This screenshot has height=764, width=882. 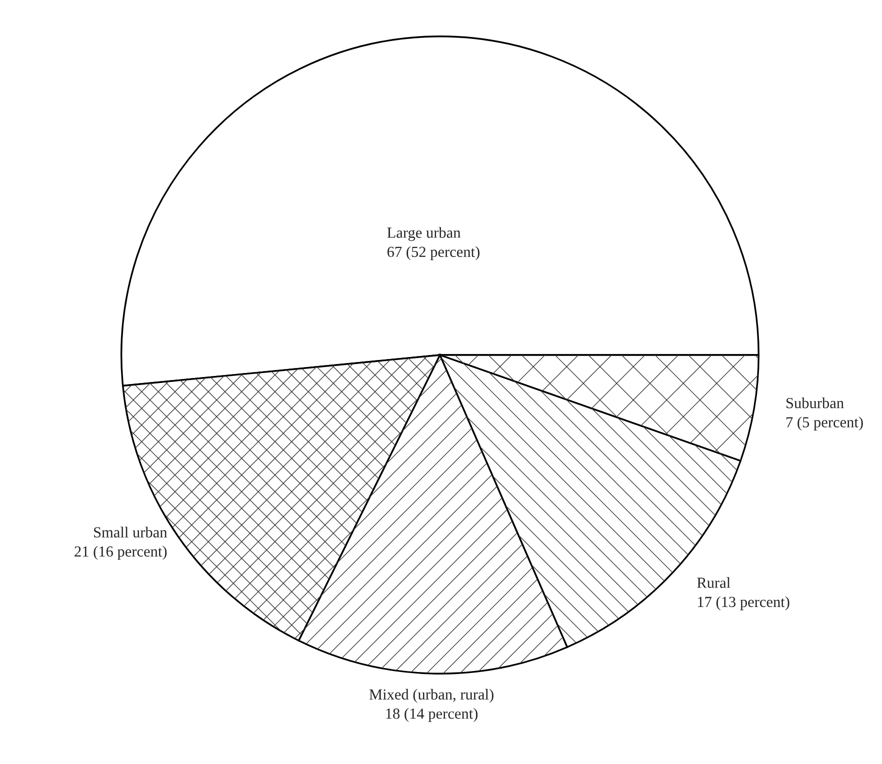 What do you see at coordinates (120, 553) in the screenshot?
I see `data-label: 21 (16 percent)` at bounding box center [120, 553].